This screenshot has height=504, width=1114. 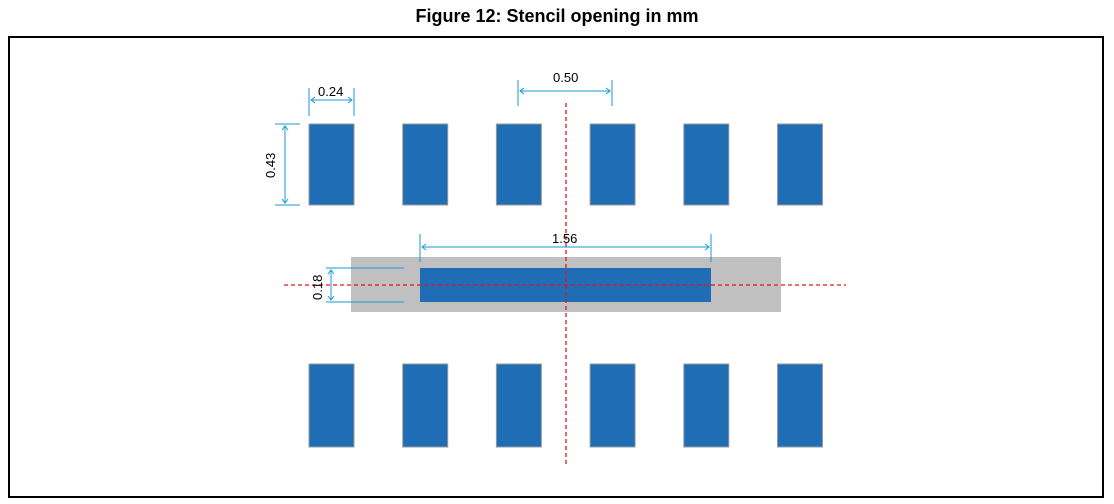 I want to click on center-width-label: 0.18, so click(x=317, y=287).